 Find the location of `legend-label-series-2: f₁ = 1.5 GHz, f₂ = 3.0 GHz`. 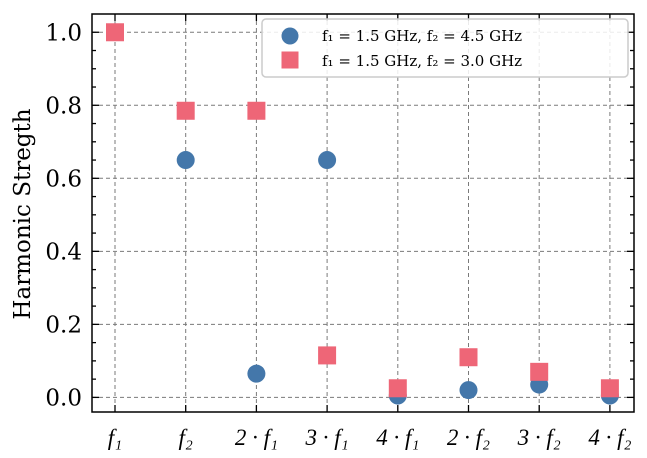

legend-label-series-2: f₁ = 1.5 GHz, f₂ = 3.0 GHz is located at coordinates (422, 61).